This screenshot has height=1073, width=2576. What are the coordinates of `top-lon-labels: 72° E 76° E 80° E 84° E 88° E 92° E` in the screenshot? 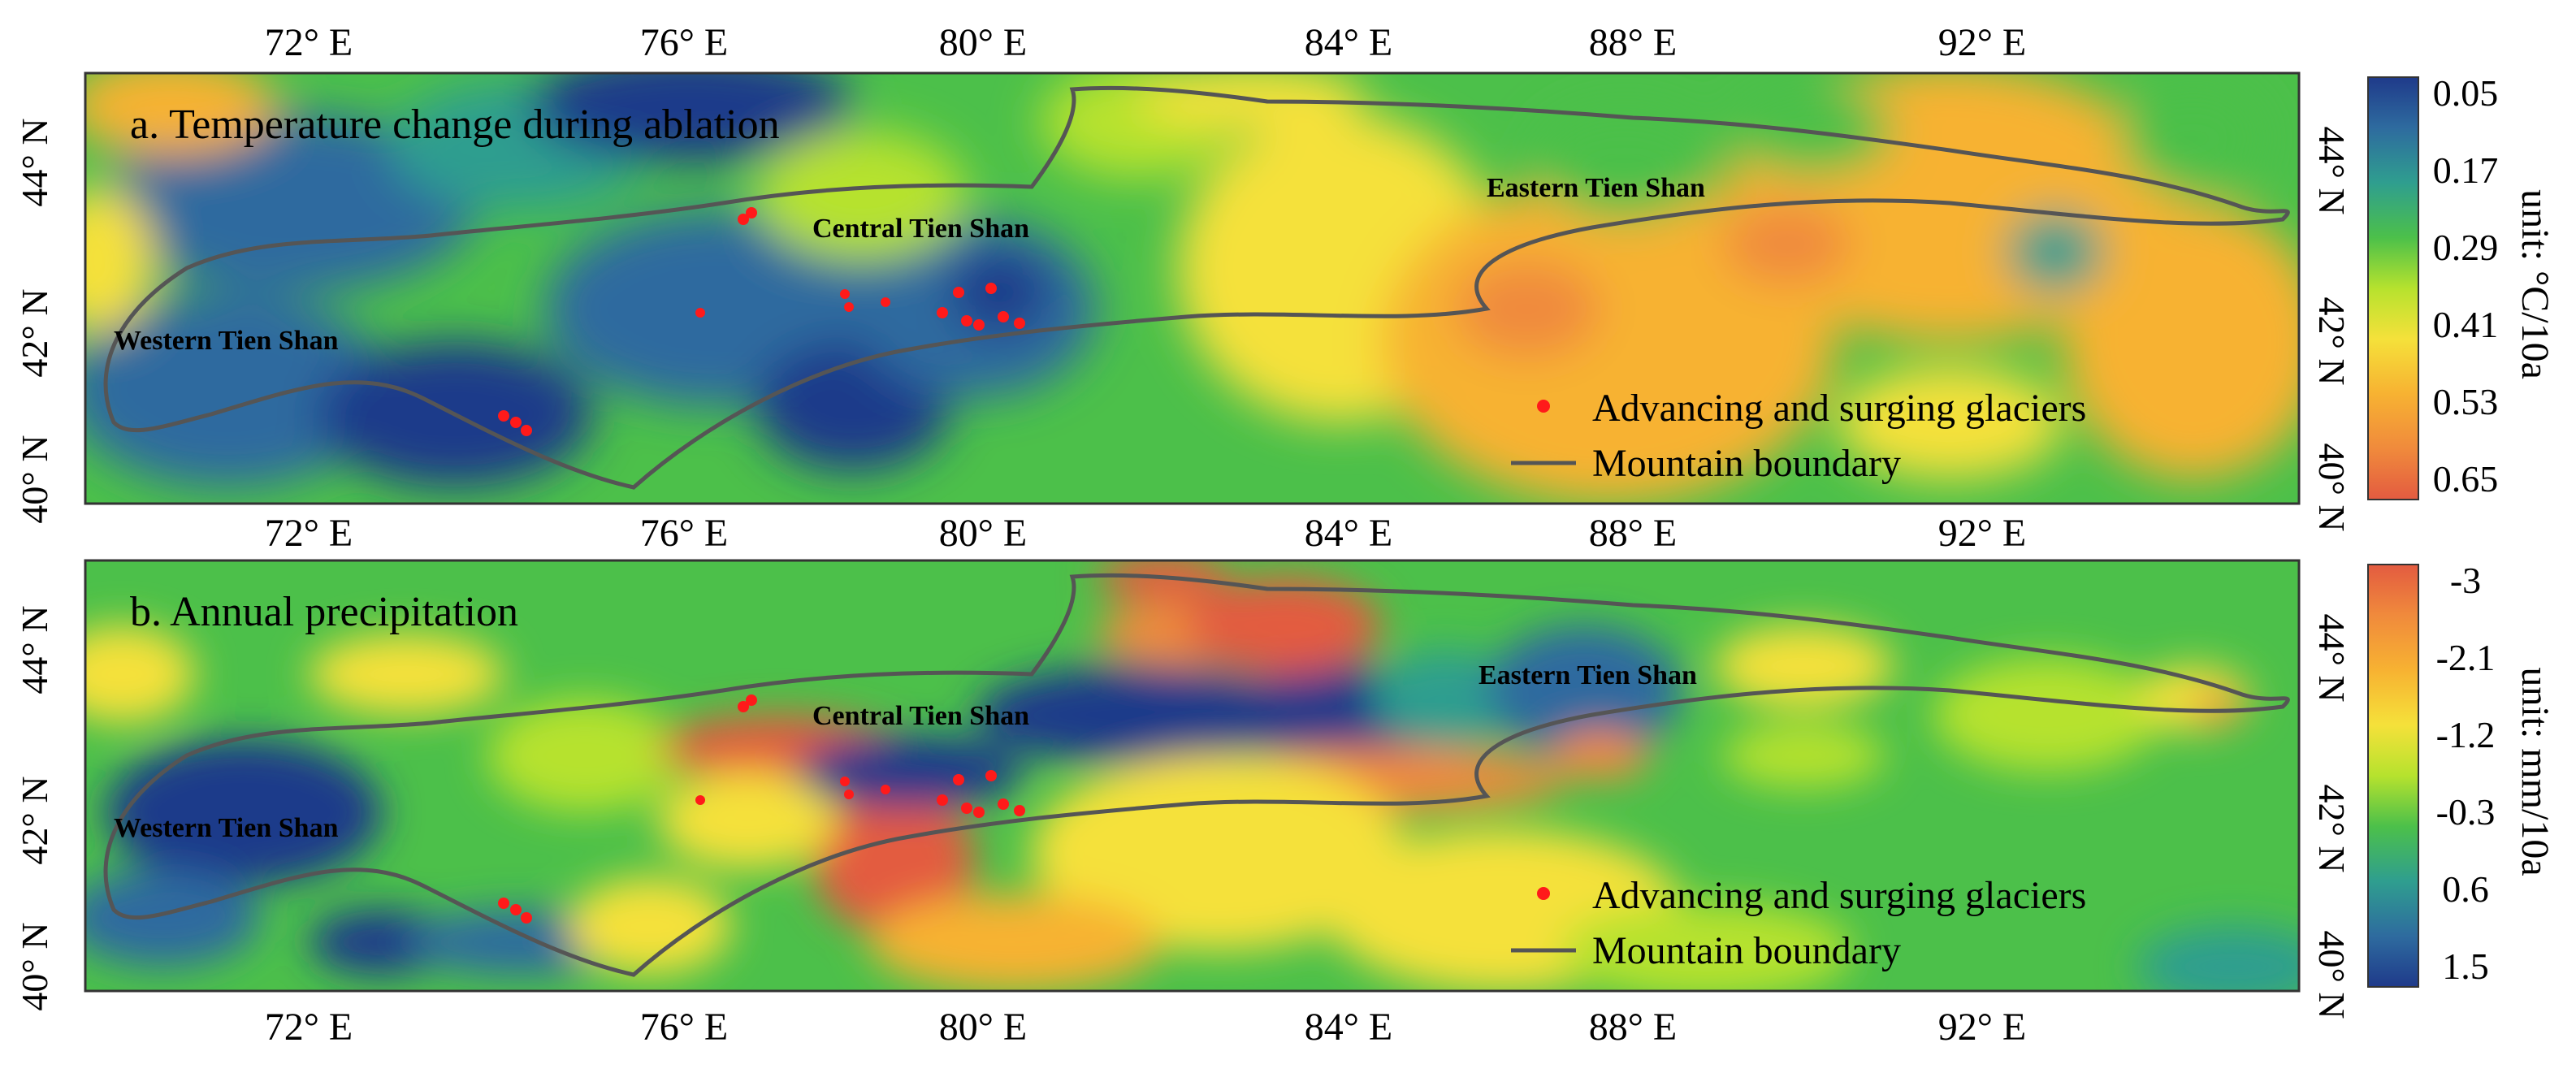 It's located at (1146, 42).